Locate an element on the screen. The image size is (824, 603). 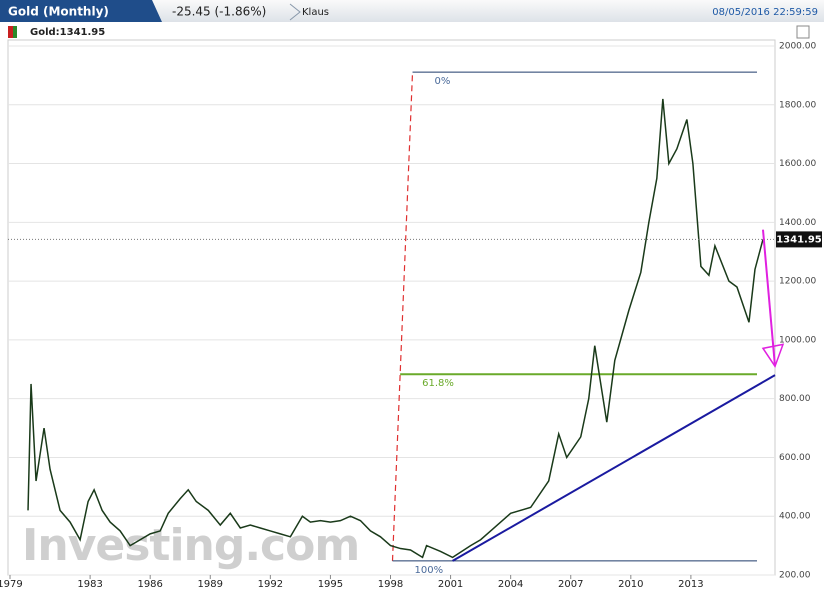
x-tick-label: 2013 is located at coordinates (690, 584).